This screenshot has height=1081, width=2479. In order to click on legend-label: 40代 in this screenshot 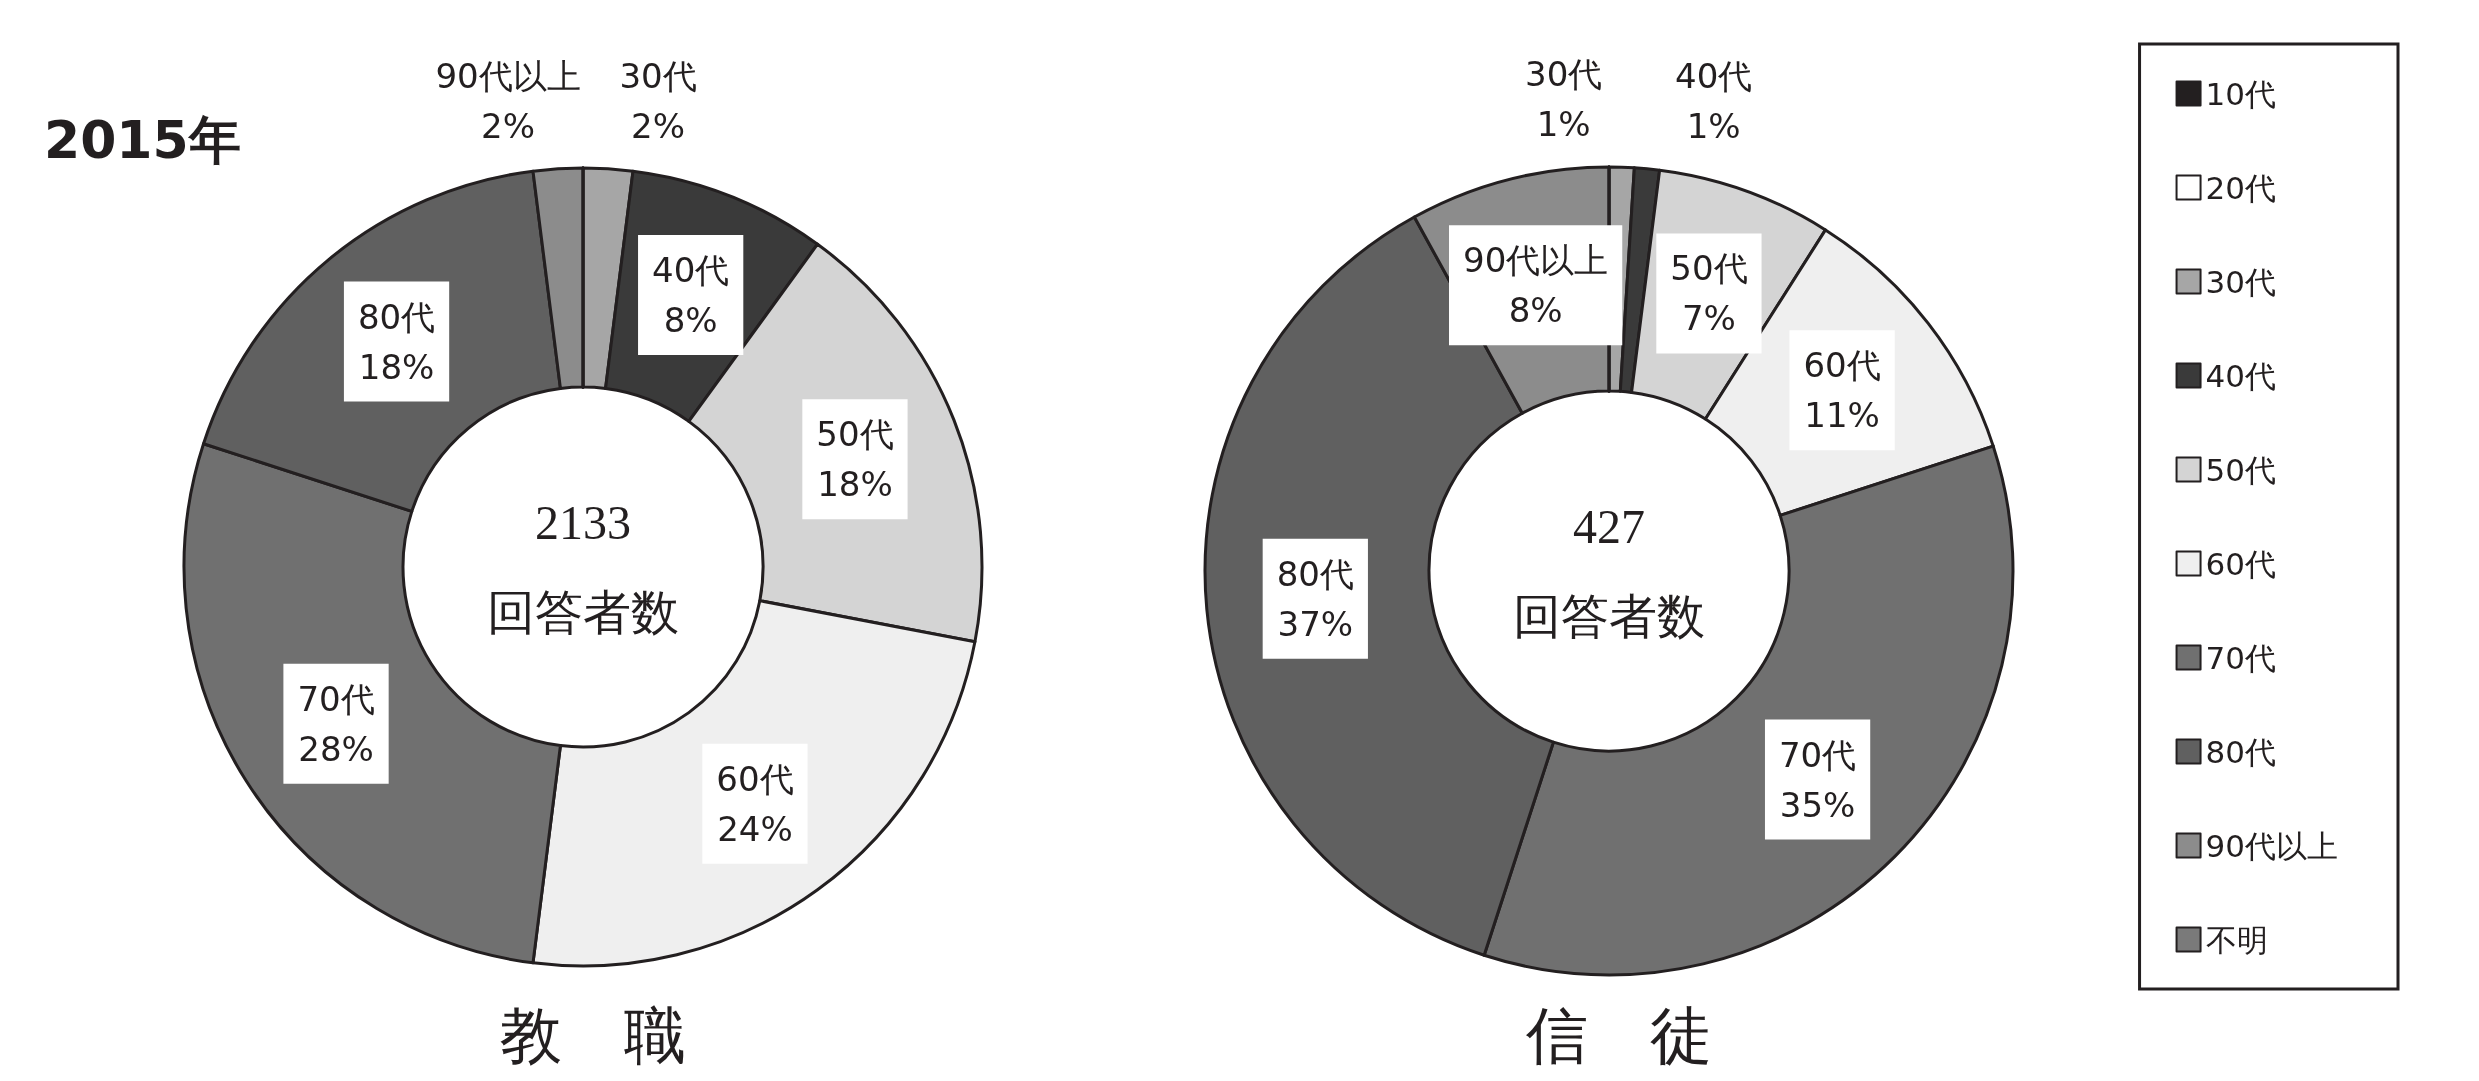, I will do `click(2241, 375)`.